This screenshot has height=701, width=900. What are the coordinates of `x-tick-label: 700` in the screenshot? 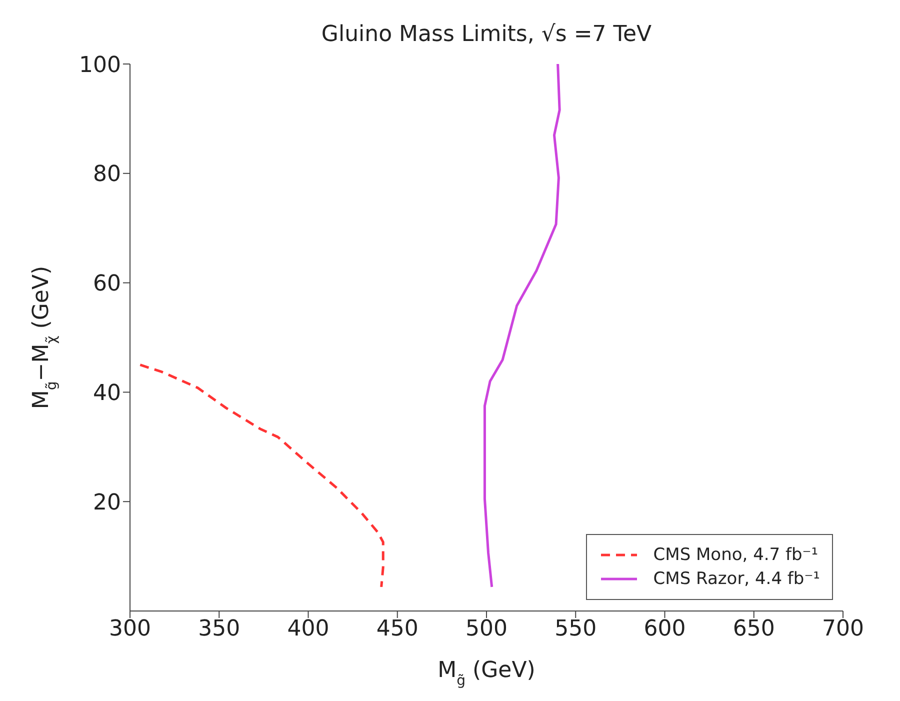 It's located at (843, 629).